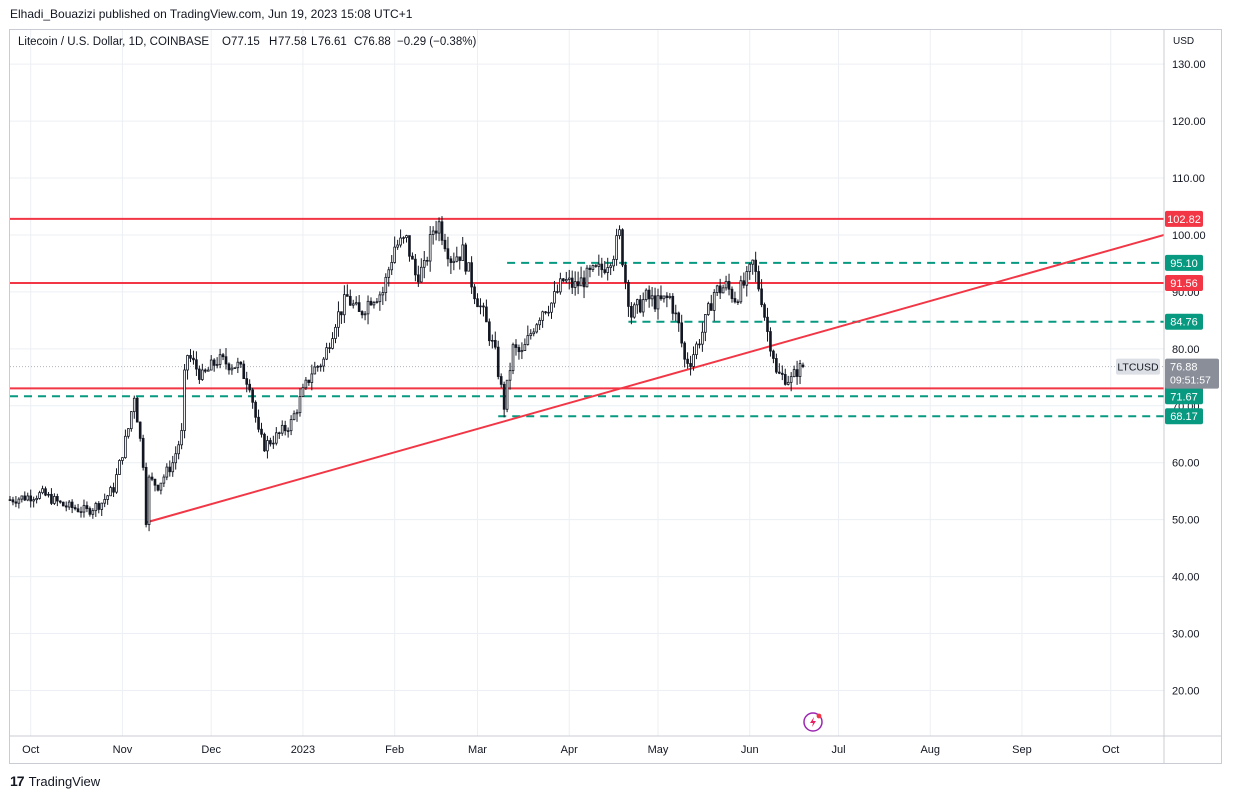  I want to click on last-price-tag: 76.88, so click(1184, 368).